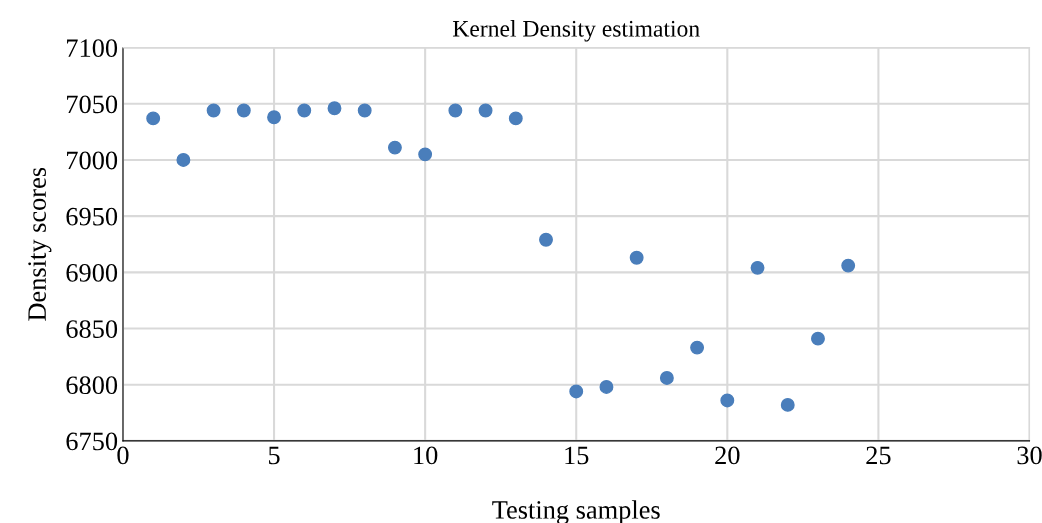  Describe the element at coordinates (92, 216) in the screenshot. I see `y-tick-label: 6950` at that location.